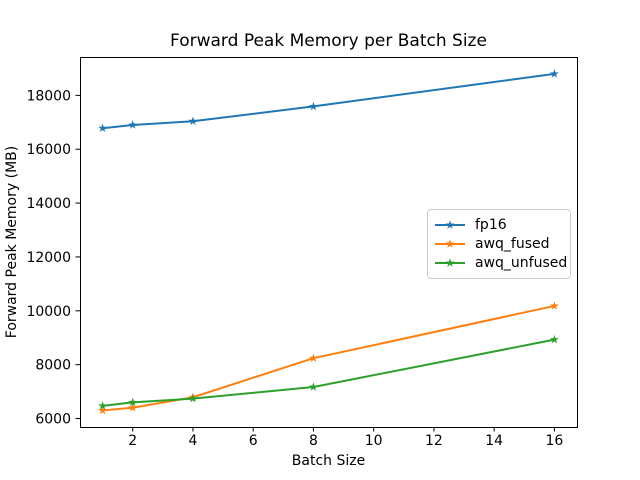 The width and height of the screenshot is (640, 480). I want to click on legend-label-fp16: fp16, so click(491, 224).